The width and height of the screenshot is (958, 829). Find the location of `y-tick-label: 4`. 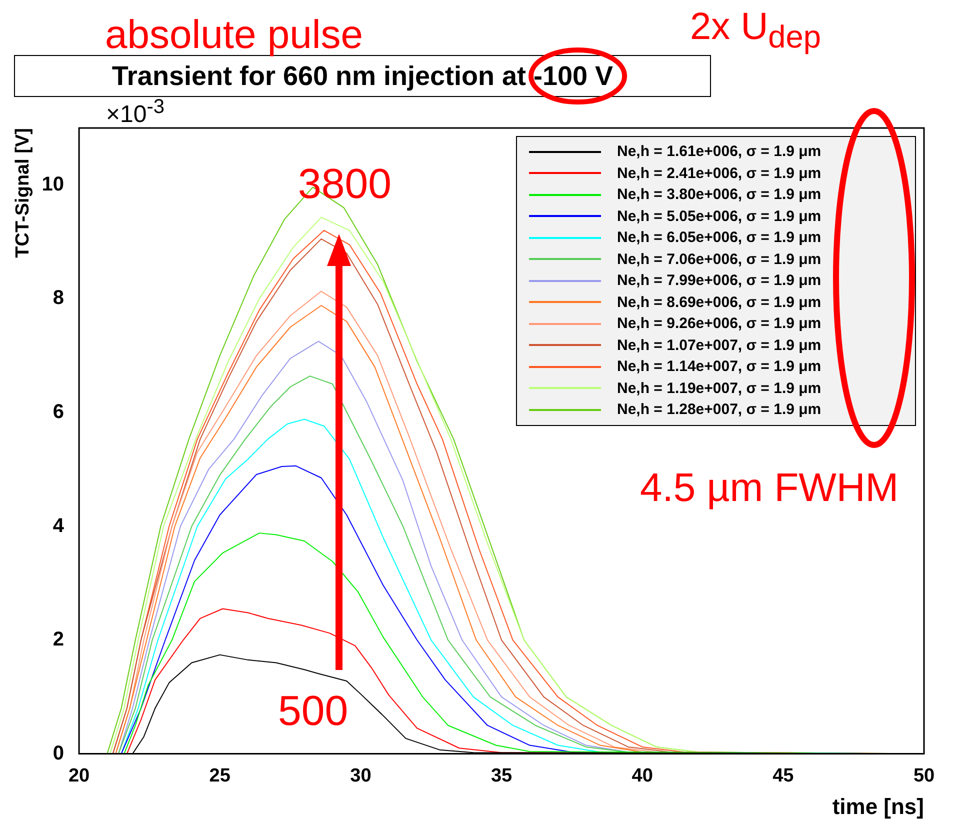

y-tick-label: 4 is located at coordinates (58, 525).